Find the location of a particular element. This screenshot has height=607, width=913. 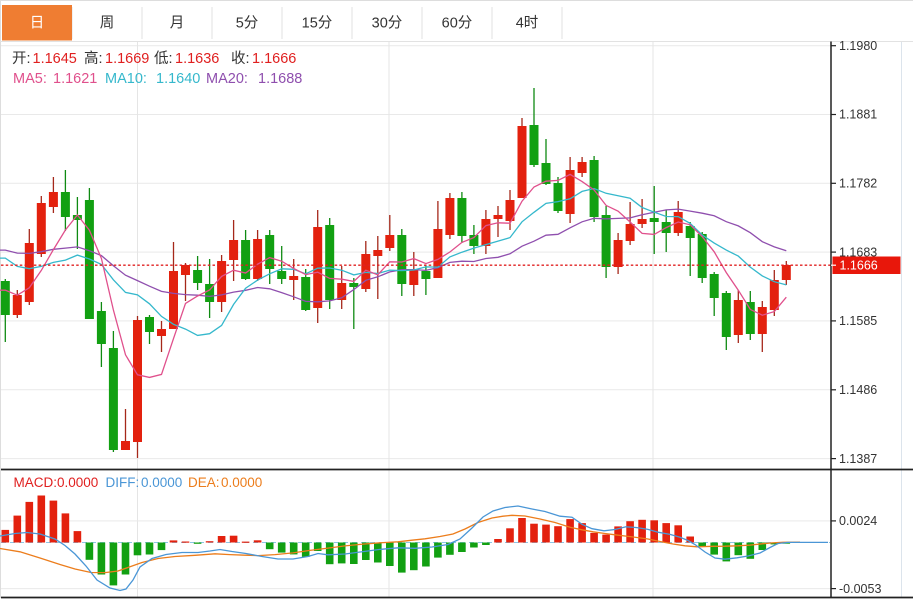

svg-text: 1.1980 is located at coordinates (858, 46).